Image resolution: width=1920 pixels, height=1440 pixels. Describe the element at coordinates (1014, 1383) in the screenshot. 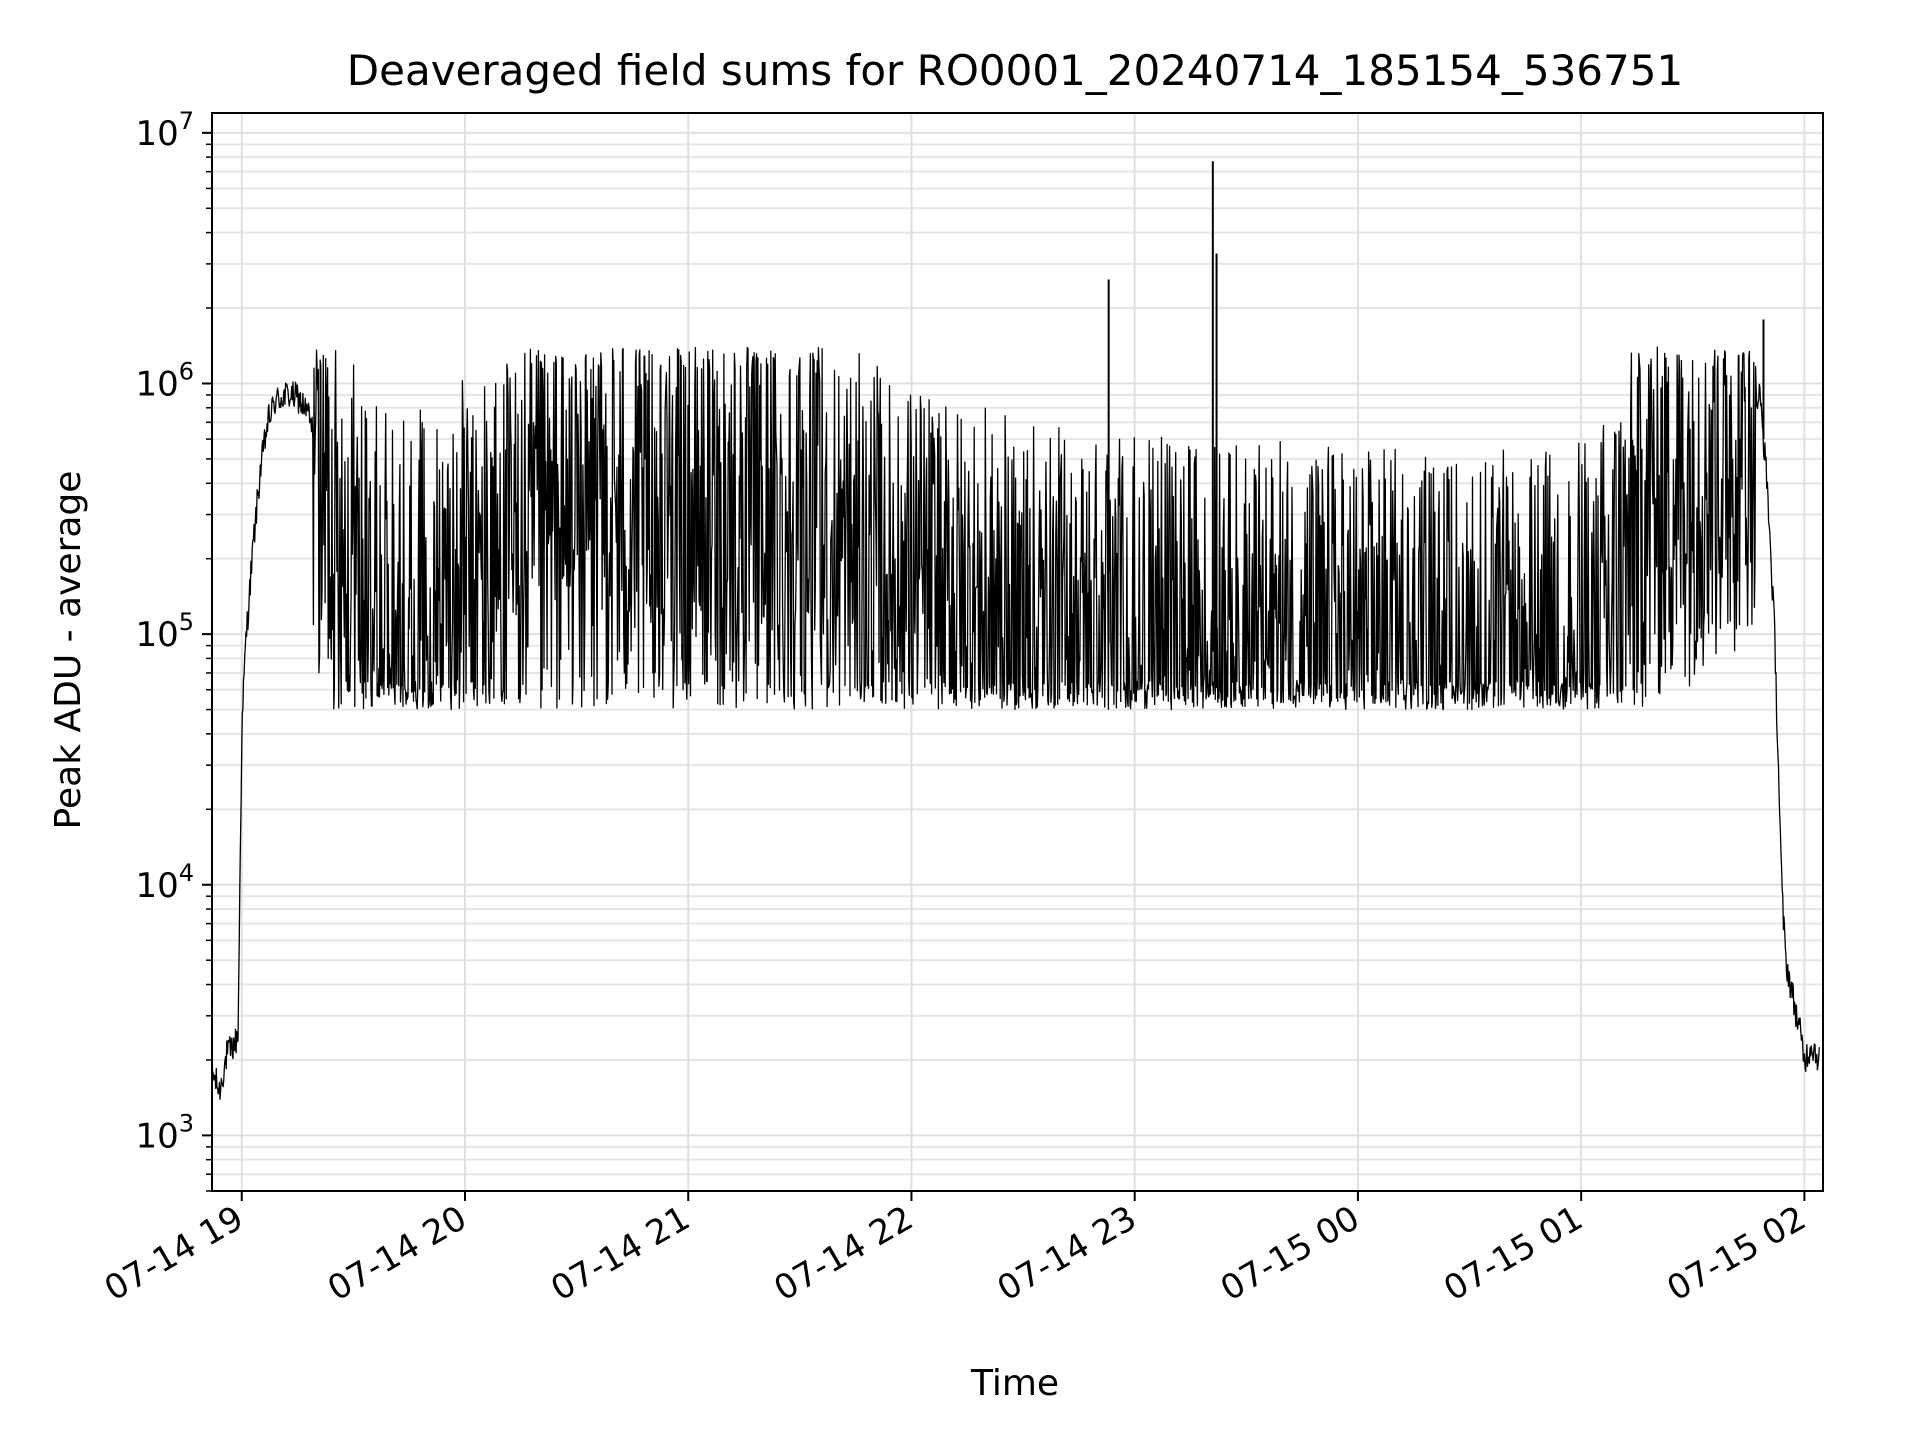

I see `x-axis-label: Time` at that location.